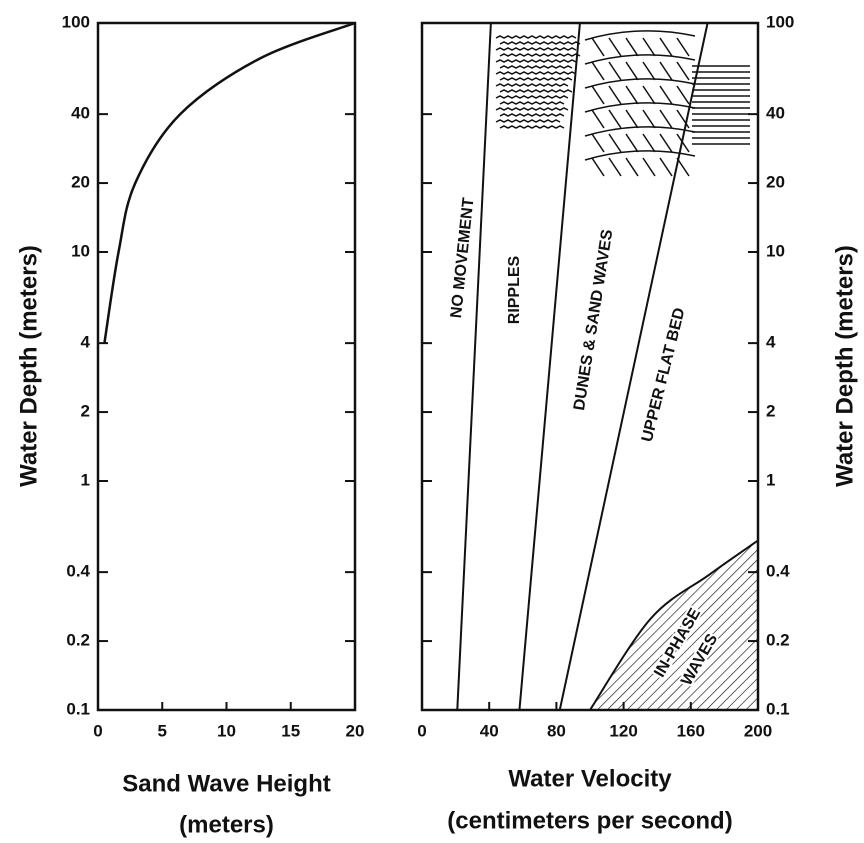  Describe the element at coordinates (226, 824) in the screenshot. I see `x-axis-title: (meters)` at that location.